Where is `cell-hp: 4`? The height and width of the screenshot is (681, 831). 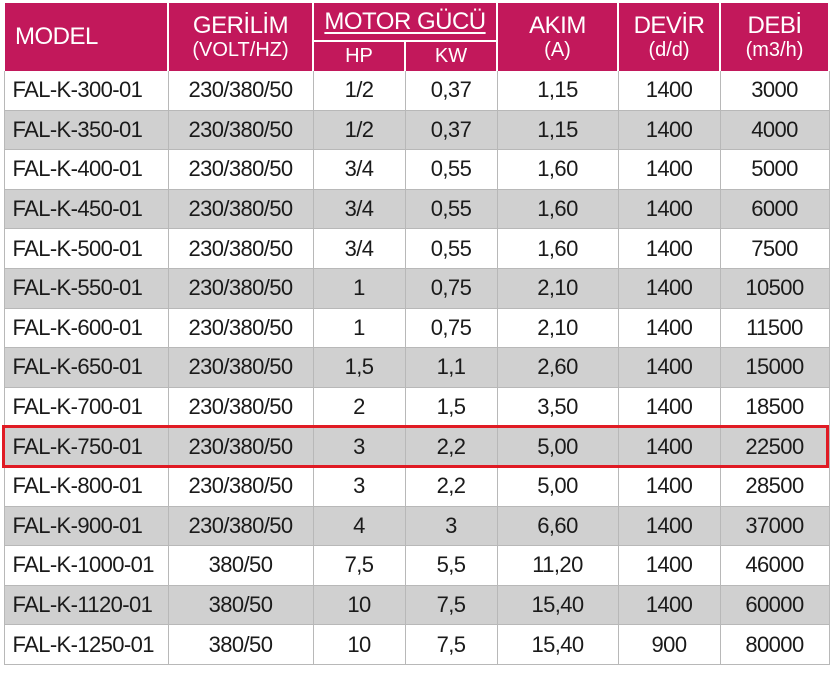 cell-hp: 4 is located at coordinates (359, 526).